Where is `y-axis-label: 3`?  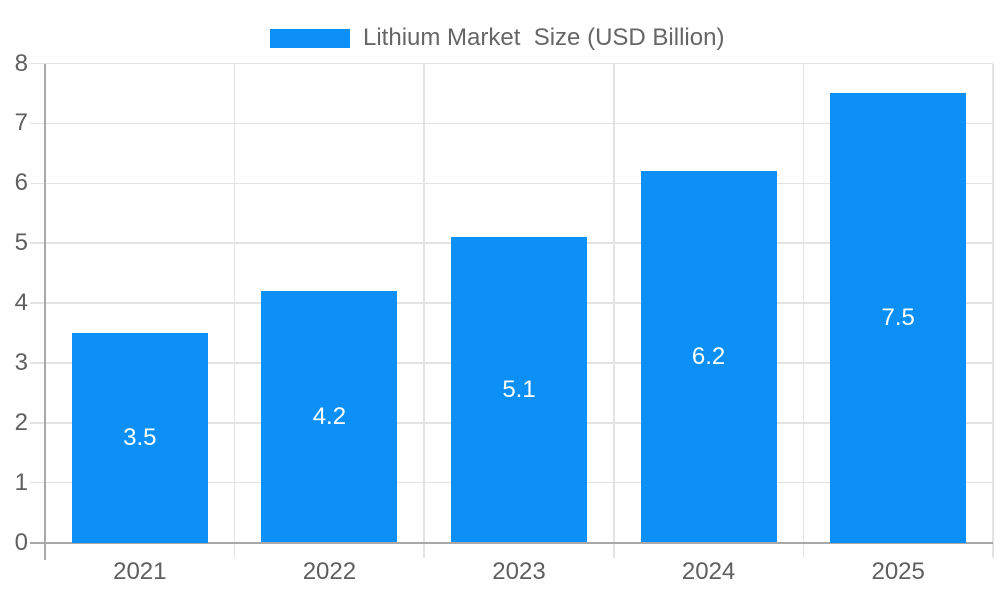 y-axis-label: 3 is located at coordinates (21, 362).